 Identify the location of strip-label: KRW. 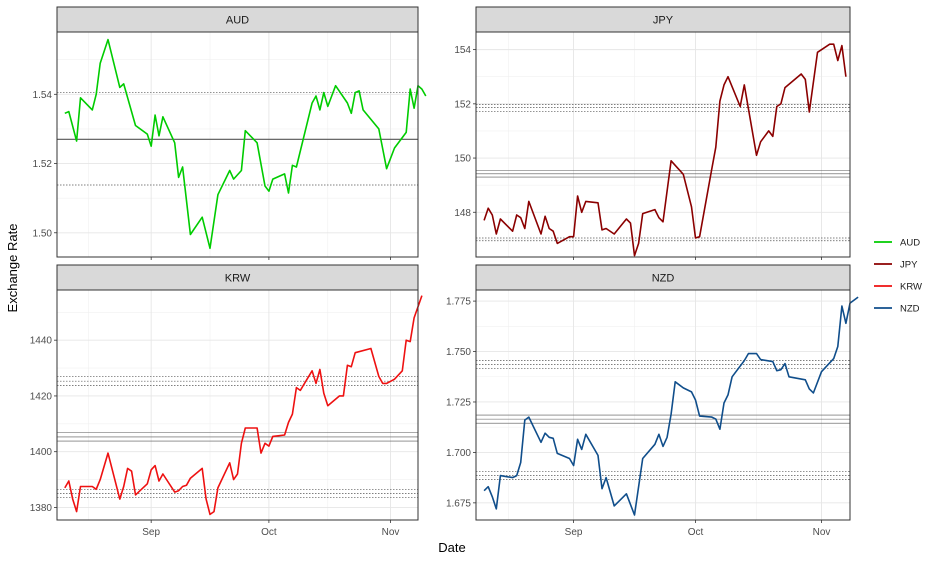
(238, 279).